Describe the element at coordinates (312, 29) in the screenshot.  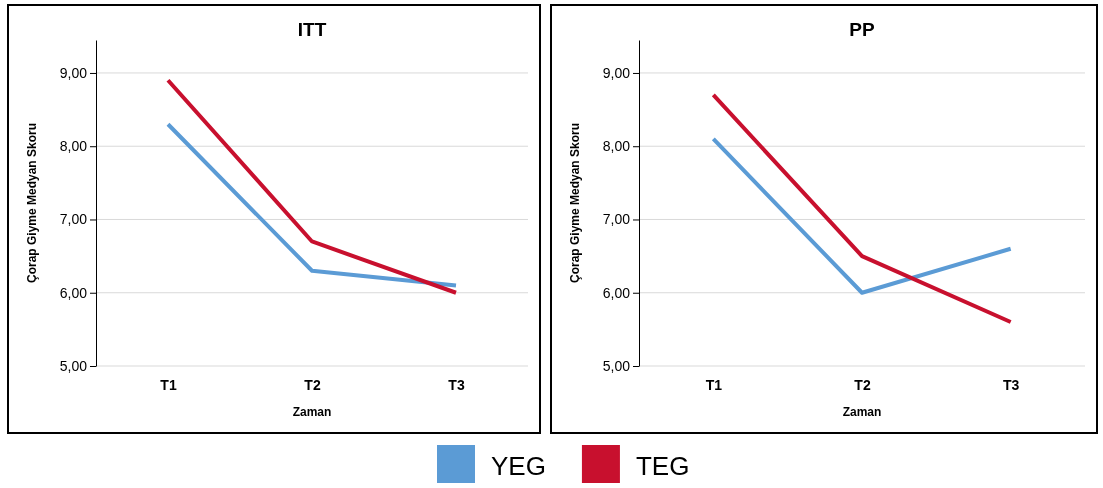
I see `chart-title: ITT` at that location.